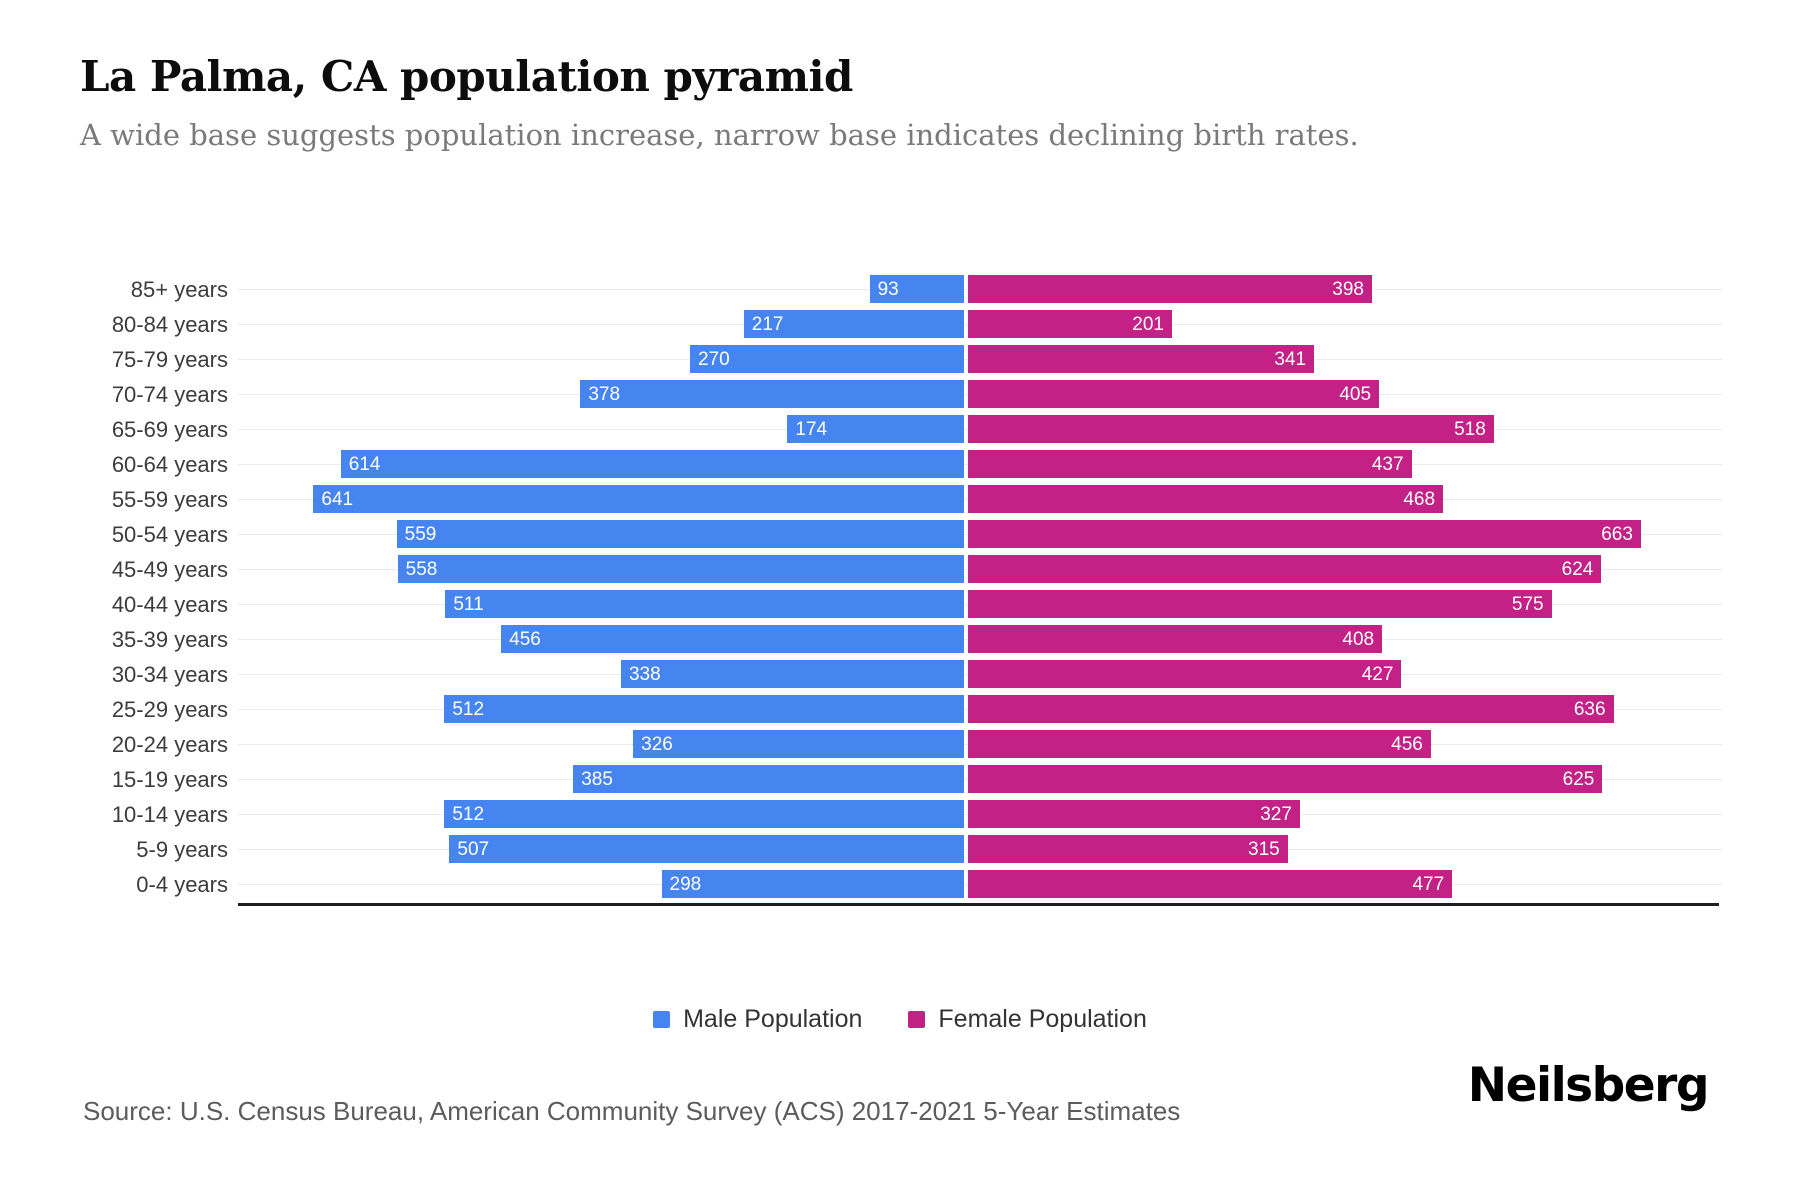 This screenshot has width=1800, height=1200. Describe the element at coordinates (169, 779) in the screenshot. I see `age-group-label: 15-19 years` at that location.